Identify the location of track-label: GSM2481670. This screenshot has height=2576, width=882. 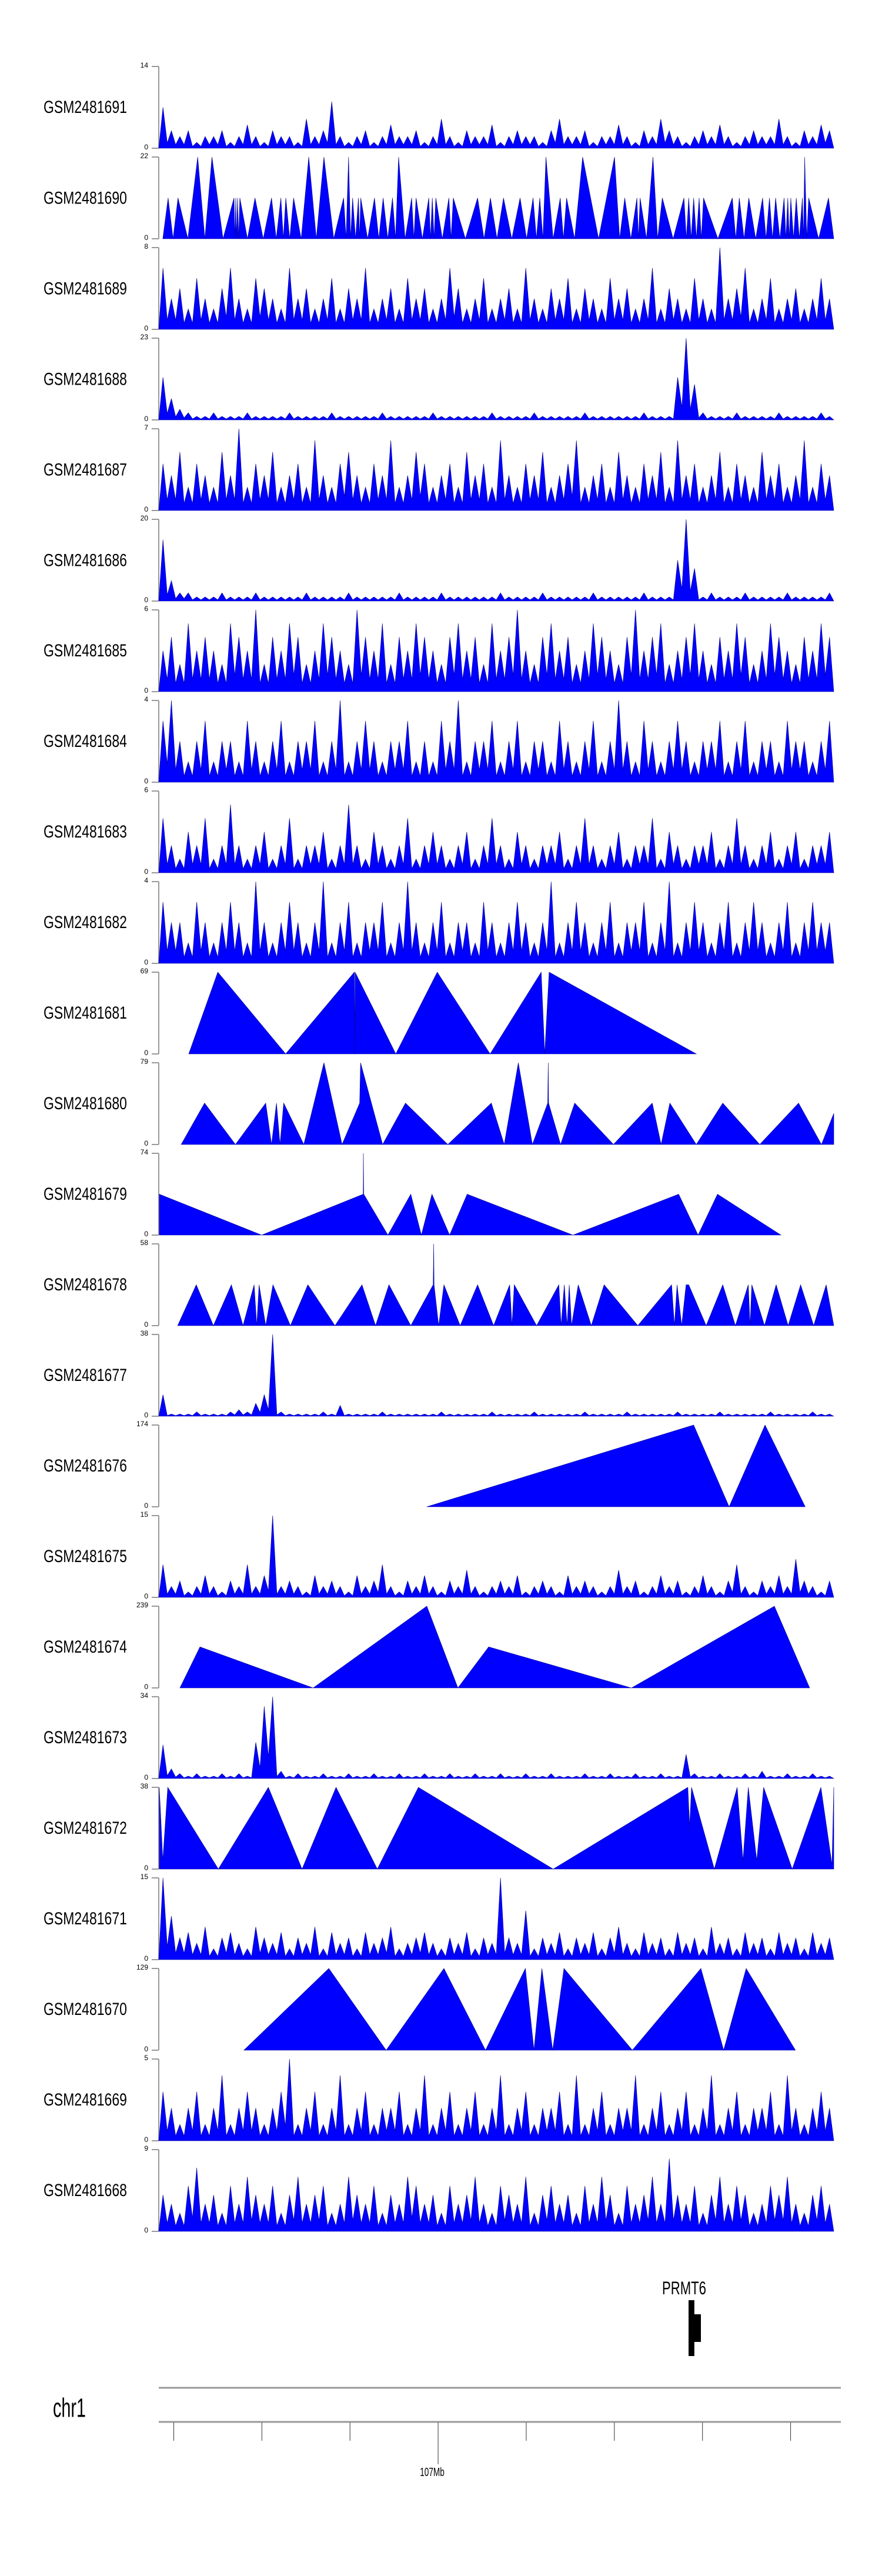
(85, 2008).